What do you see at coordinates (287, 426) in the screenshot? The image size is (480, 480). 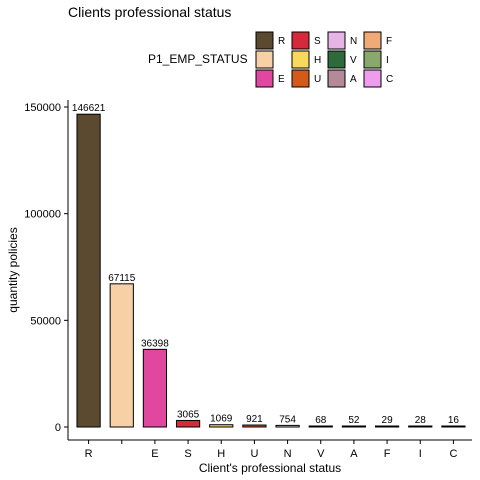 I see `bar-N` at bounding box center [287, 426].